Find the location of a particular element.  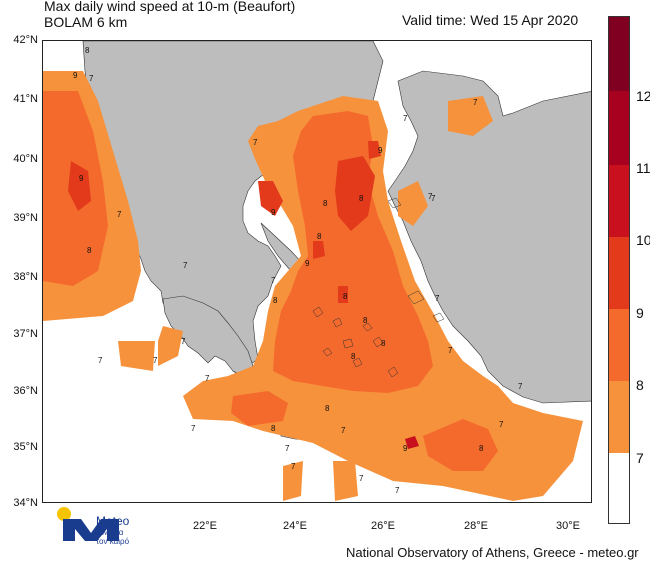

wind-field-bf9 is located at coordinates (224, 222).